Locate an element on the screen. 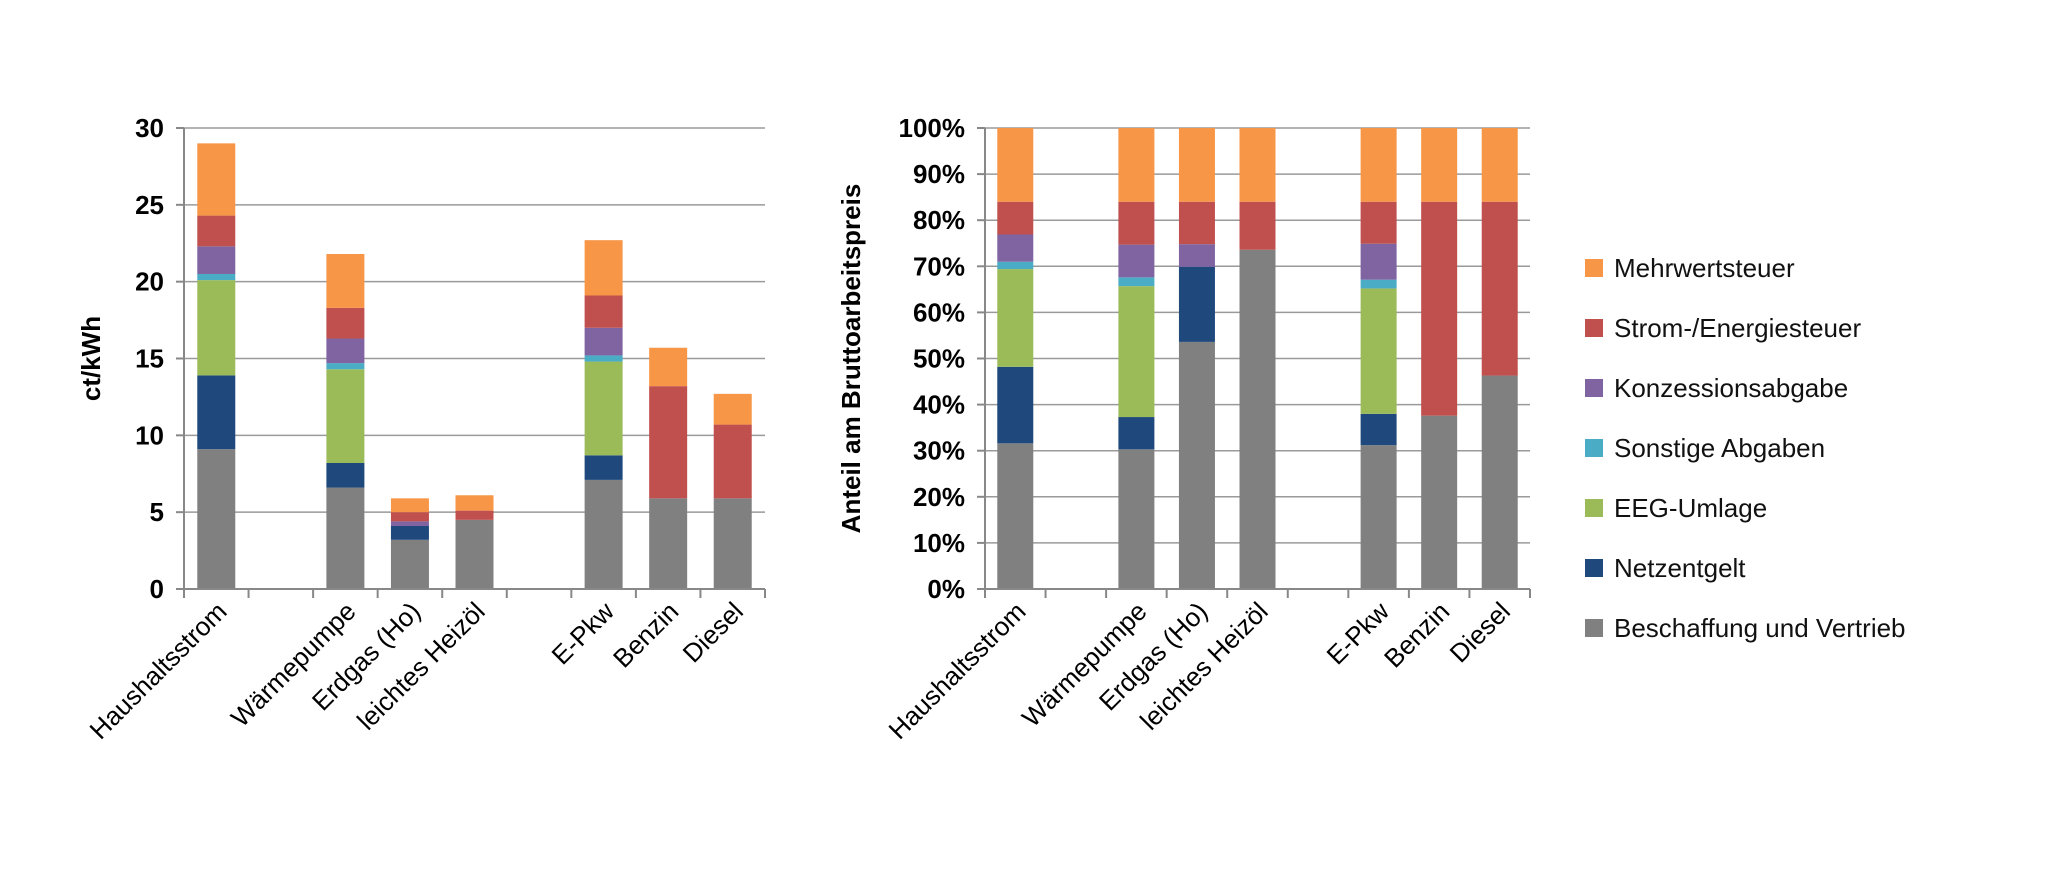 This screenshot has width=2048, height=882. legend-swatch-sonstige-abgaben is located at coordinates (1594, 448).